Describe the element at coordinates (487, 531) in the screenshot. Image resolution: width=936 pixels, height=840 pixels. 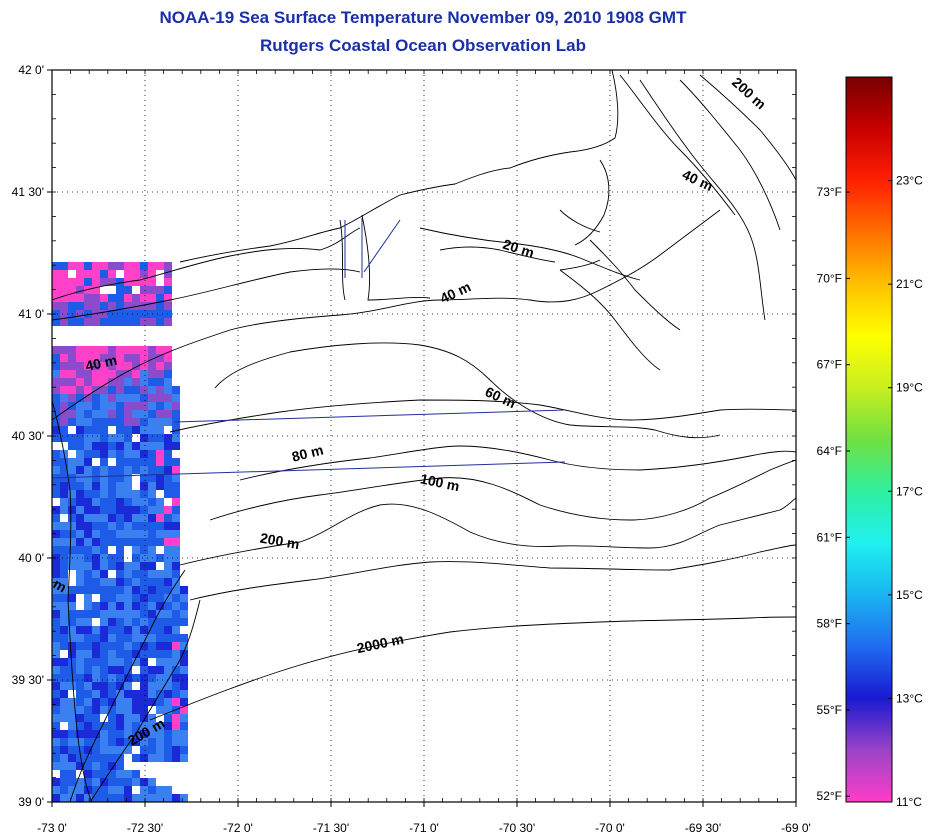
I see `contour-200m-main` at that location.